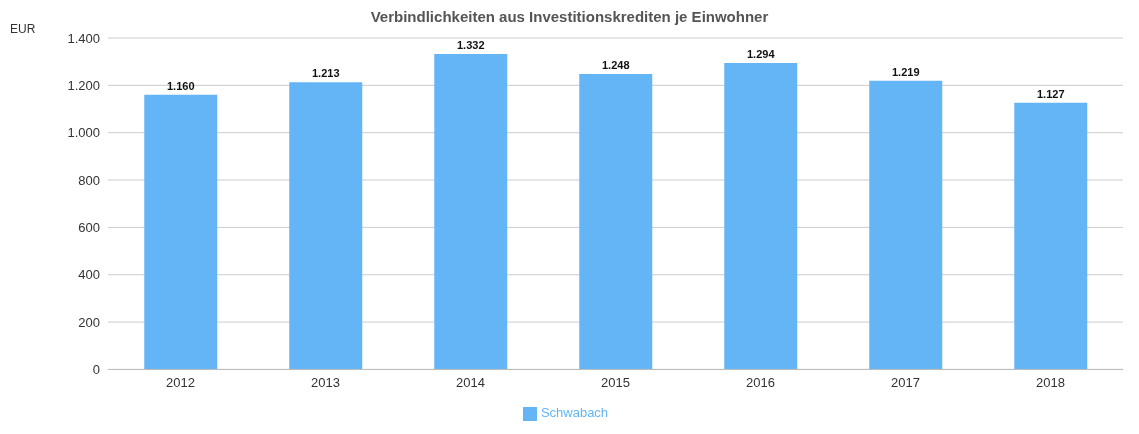  What do you see at coordinates (761, 54) in the screenshot?
I see `data-label: 1.294` at bounding box center [761, 54].